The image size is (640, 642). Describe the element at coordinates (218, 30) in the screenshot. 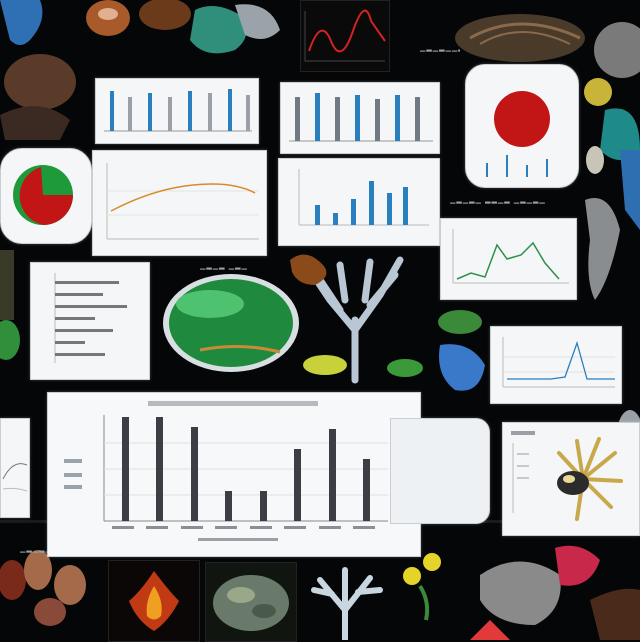

I see `green-creature-icon` at that location.